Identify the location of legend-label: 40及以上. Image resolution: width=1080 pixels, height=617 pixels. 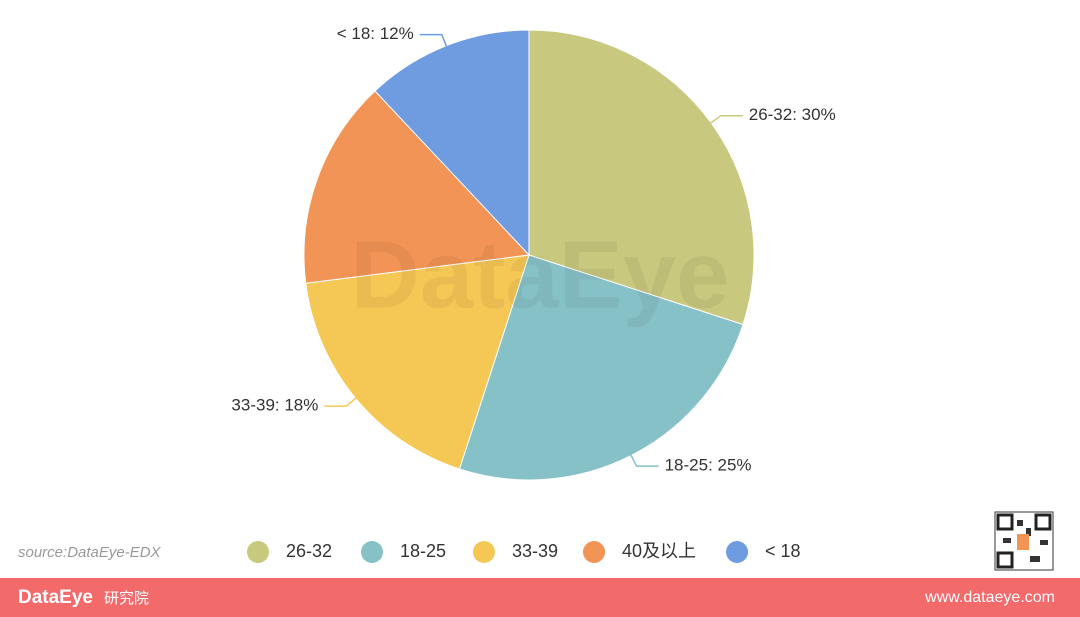
(659, 551).